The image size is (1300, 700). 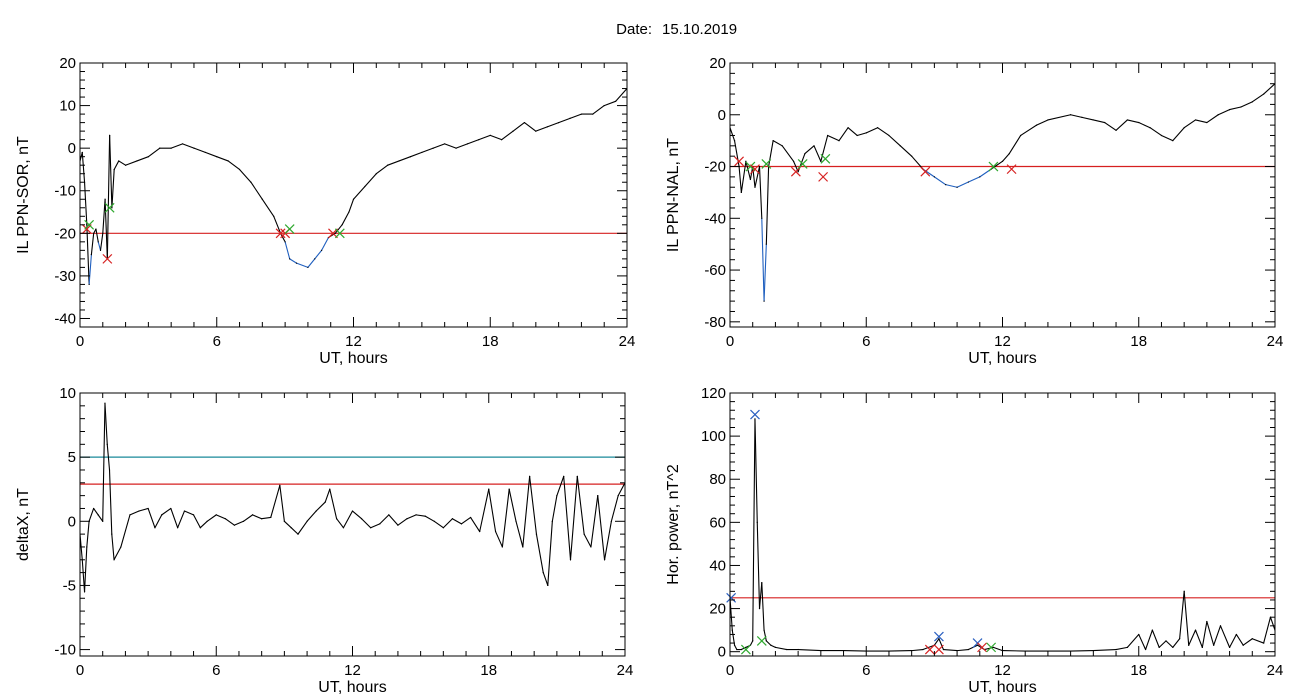 I want to click on y-tick-label: -40, so click(x=65, y=318).